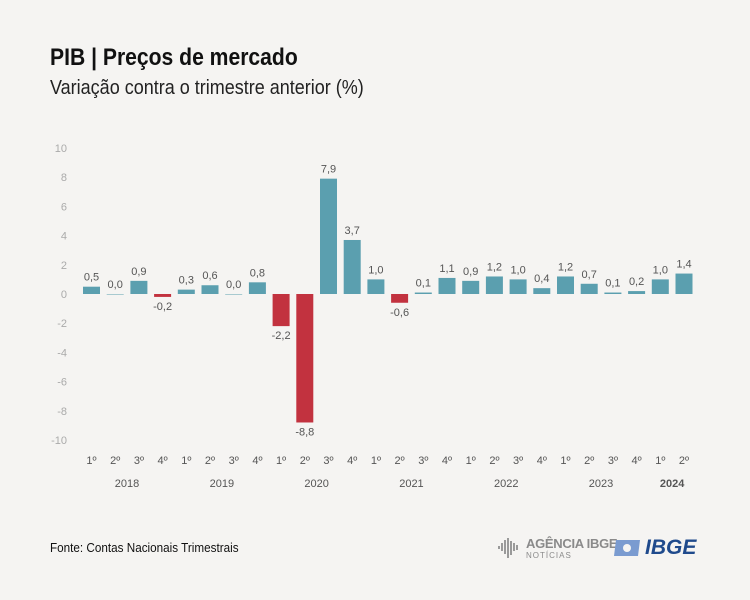  What do you see at coordinates (627, 548) in the screenshot?
I see `ibge-logo-icon` at bounding box center [627, 548].